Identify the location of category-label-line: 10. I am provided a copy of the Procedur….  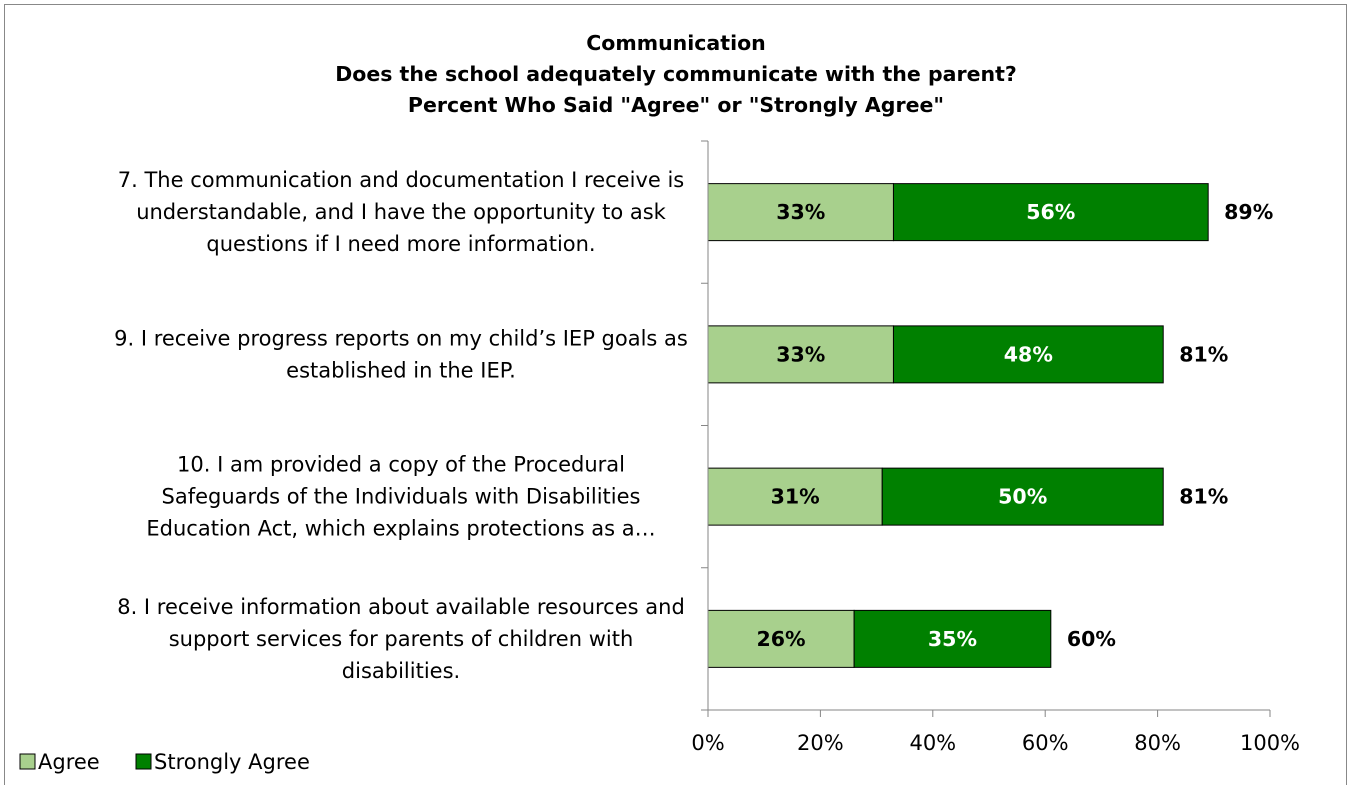
(401, 465).